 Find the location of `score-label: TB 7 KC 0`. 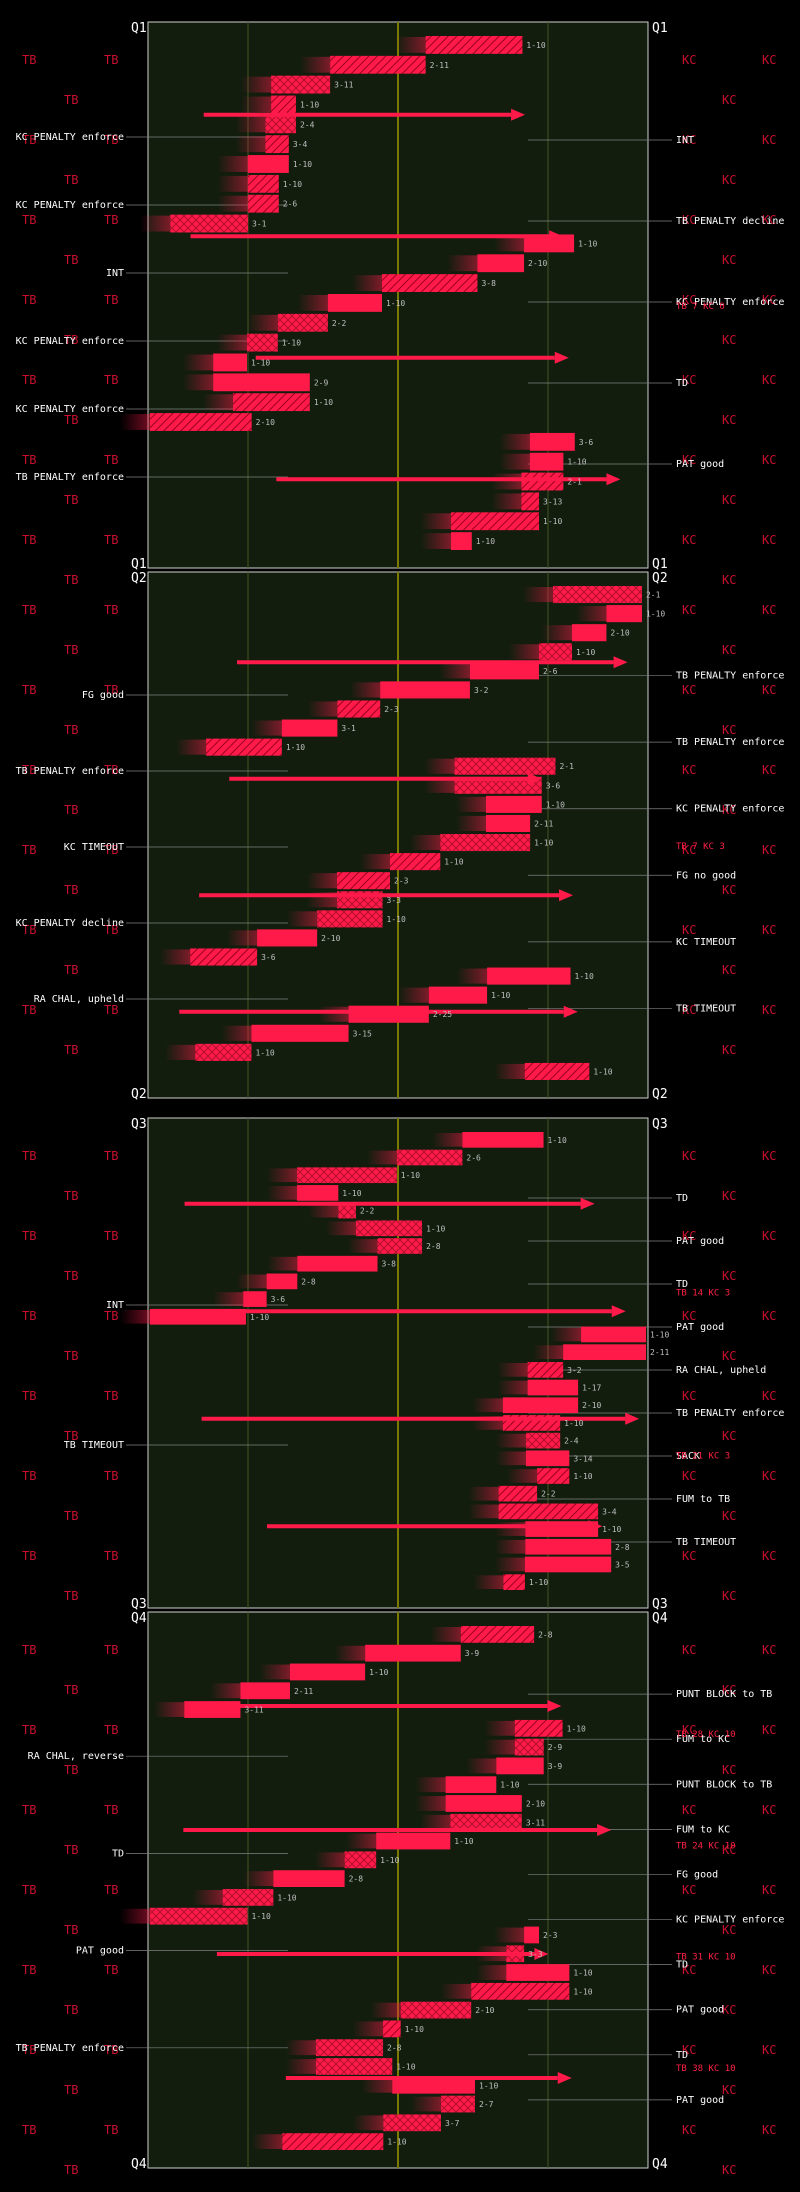

score-label: TB 7 KC 0 is located at coordinates (700, 307).